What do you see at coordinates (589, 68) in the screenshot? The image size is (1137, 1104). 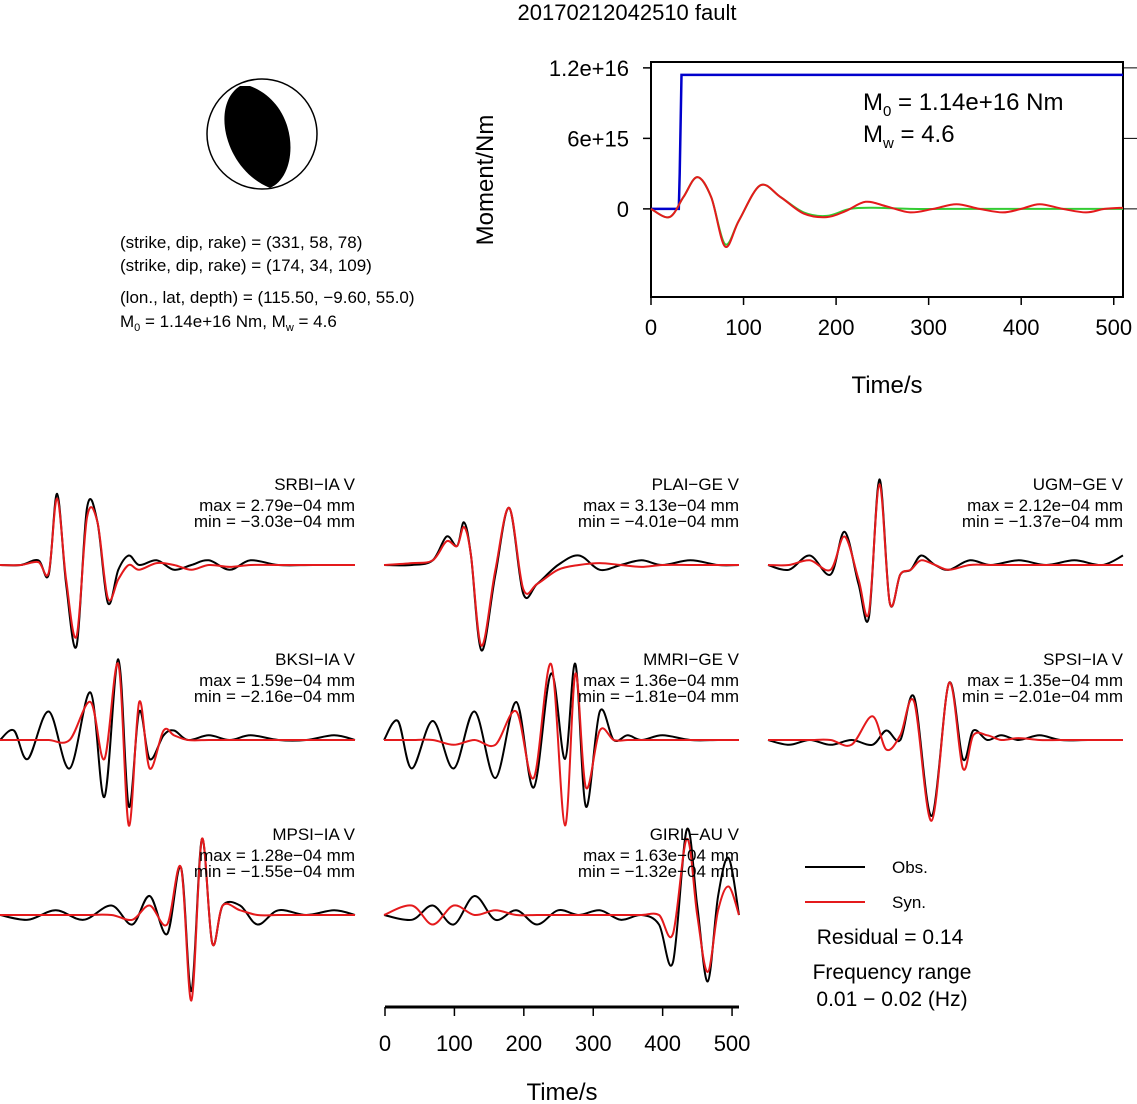 I see `moment-y-tick-label: 1.2e+16` at bounding box center [589, 68].